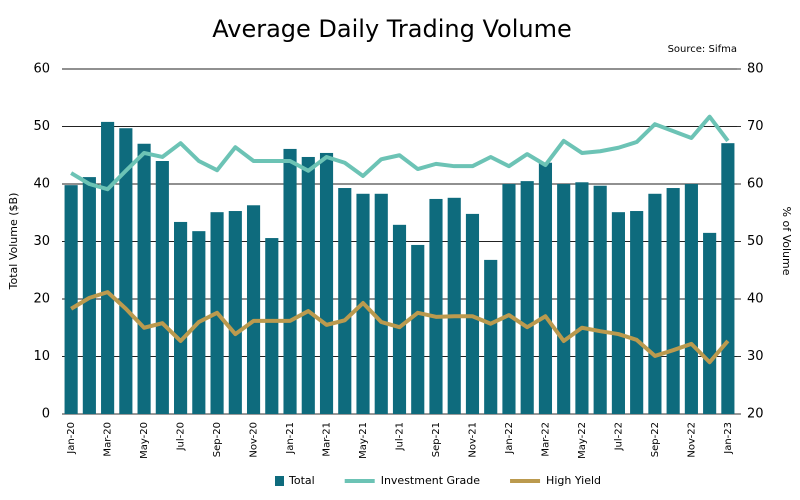 This screenshot has width=800, height=500. I want to click on chart-title: Average Daily Trading Volume, so click(391, 29).